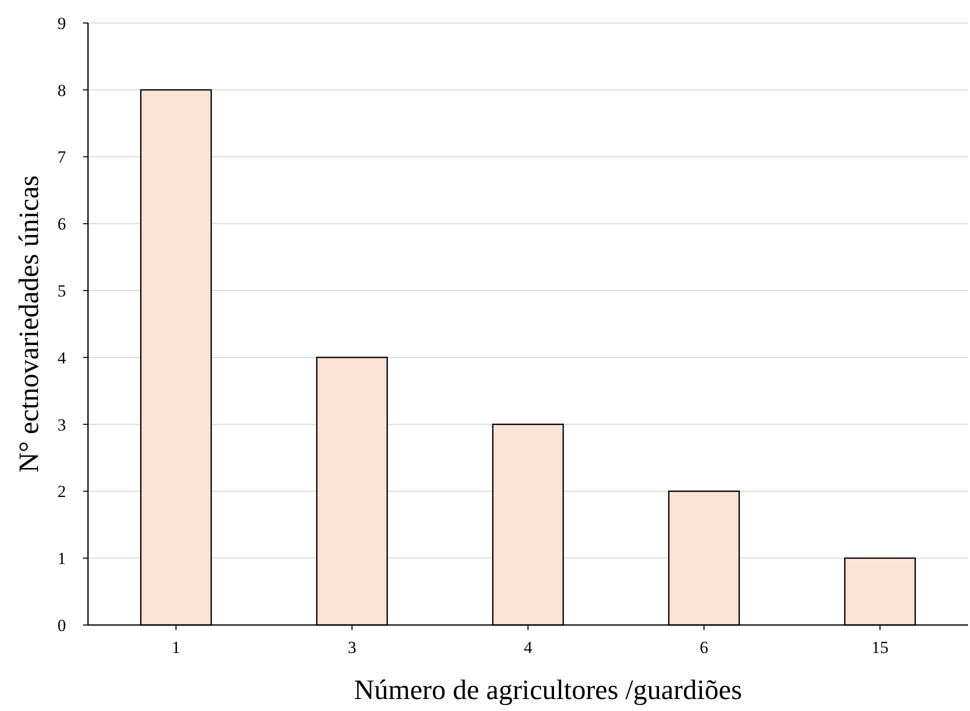  What do you see at coordinates (62, 625) in the screenshot?
I see `y-tick-label: 0` at bounding box center [62, 625].